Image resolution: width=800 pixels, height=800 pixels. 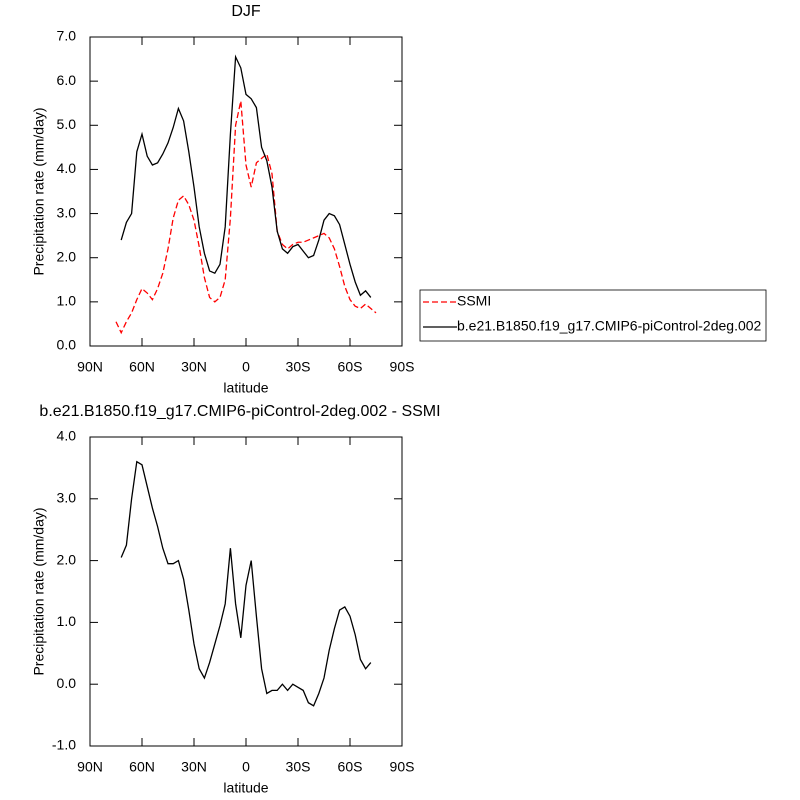 What do you see at coordinates (64, 745) in the screenshot?
I see `y-tick-label: -1.0` at bounding box center [64, 745].